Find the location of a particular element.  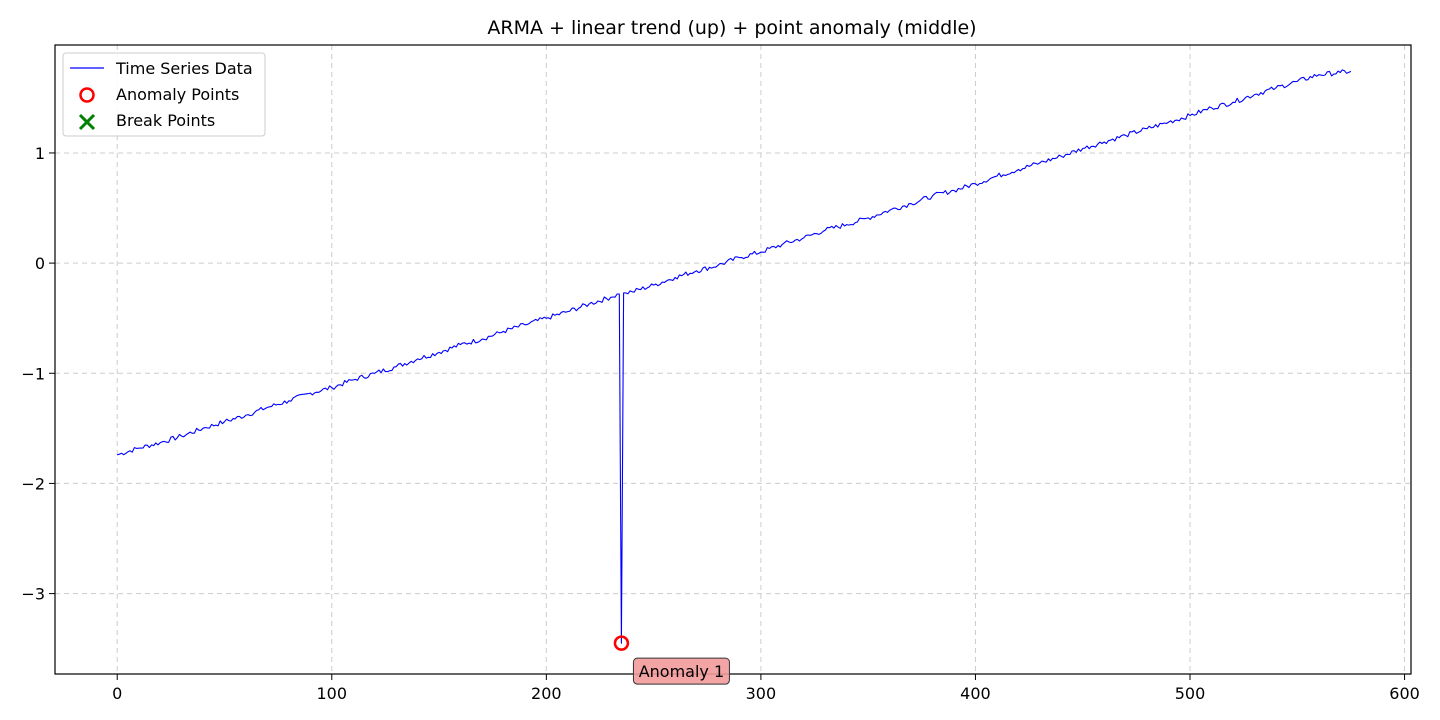

x-axis: 0 100 200 300 400 500 600 is located at coordinates (766, 688).